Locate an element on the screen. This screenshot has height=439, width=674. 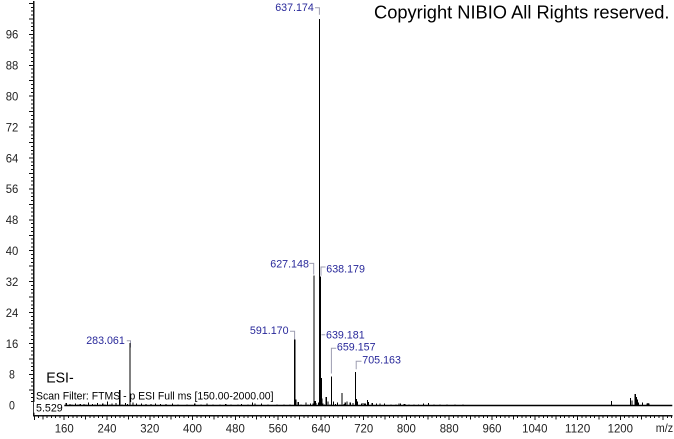
svg-text: 88 is located at coordinates (12, 66).